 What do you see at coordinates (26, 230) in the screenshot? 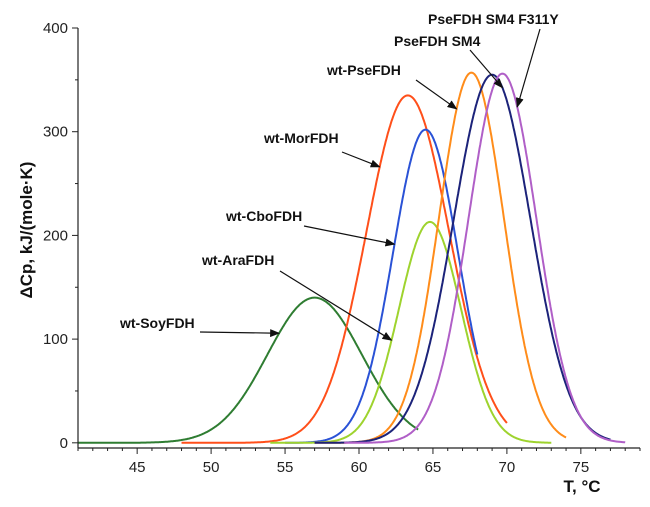
I see `y-axis-label: ΔCp, kJ/(mole·K)` at bounding box center [26, 230].